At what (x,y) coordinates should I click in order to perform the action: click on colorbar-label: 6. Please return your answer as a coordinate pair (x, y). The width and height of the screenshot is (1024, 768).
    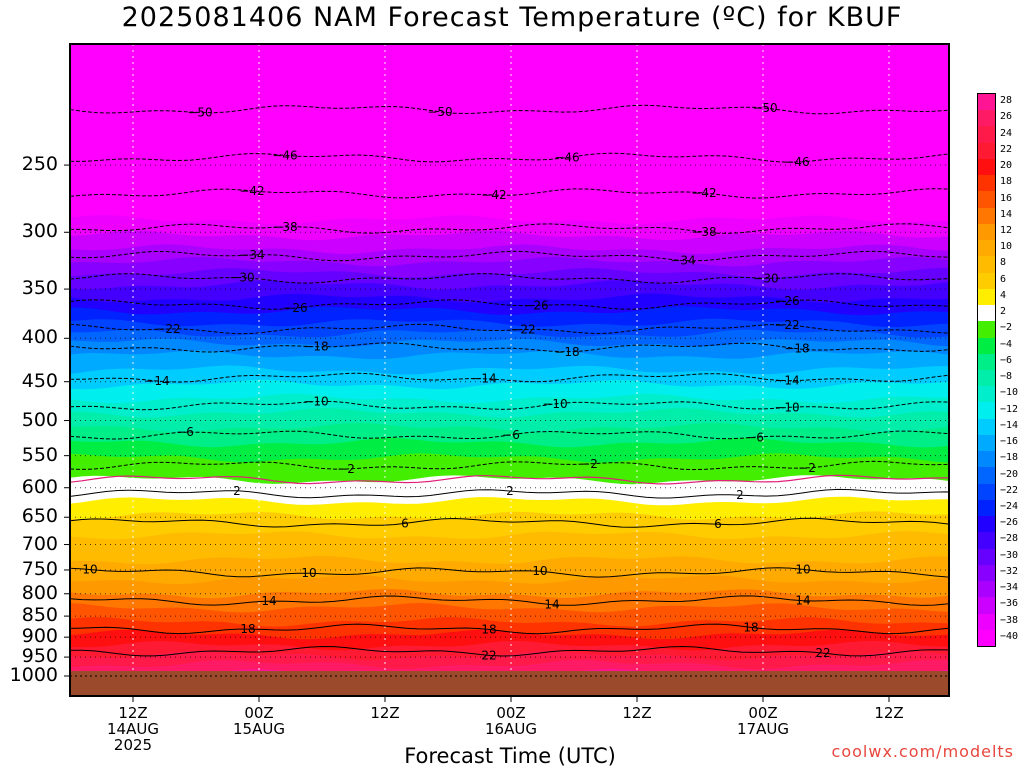
    Looking at the image, I should click on (1003, 279).